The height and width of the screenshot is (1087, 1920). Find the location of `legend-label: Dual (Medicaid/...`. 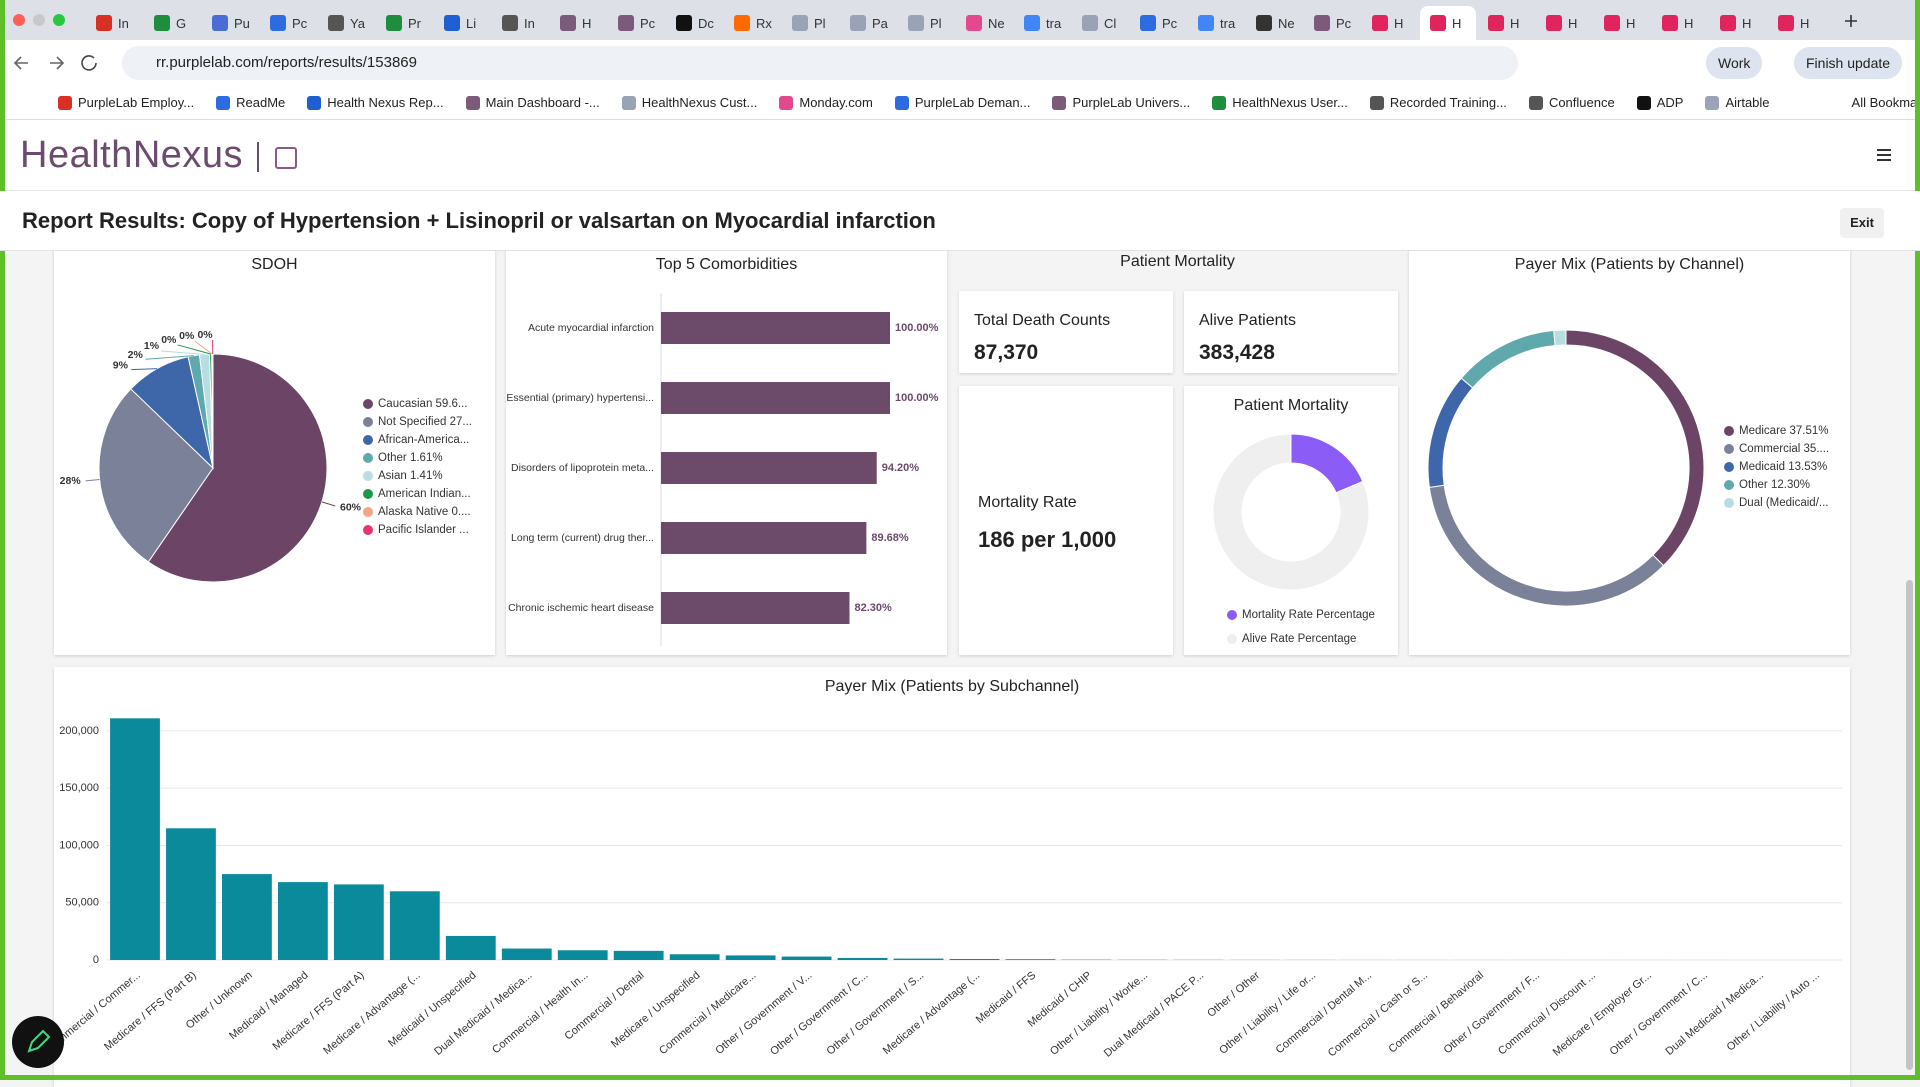

legend-label: Dual (Medicaid/... is located at coordinates (1783, 503).